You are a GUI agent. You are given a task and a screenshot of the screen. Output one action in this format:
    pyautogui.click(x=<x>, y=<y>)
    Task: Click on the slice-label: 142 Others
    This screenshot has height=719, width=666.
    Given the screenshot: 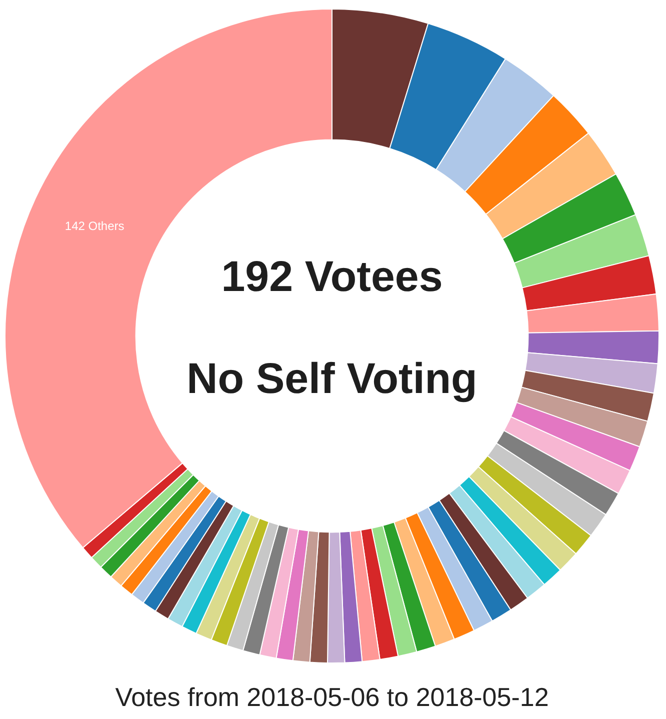 What is the action you would take?
    pyautogui.click(x=94, y=226)
    